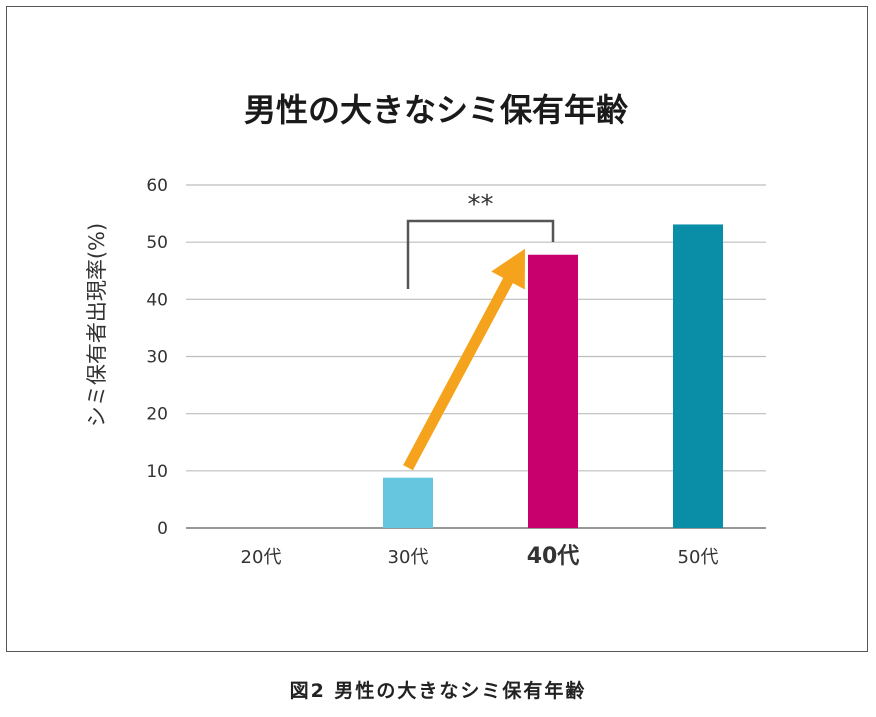  Describe the element at coordinates (698, 557) in the screenshot. I see `x-tick-label: 50代` at that location.